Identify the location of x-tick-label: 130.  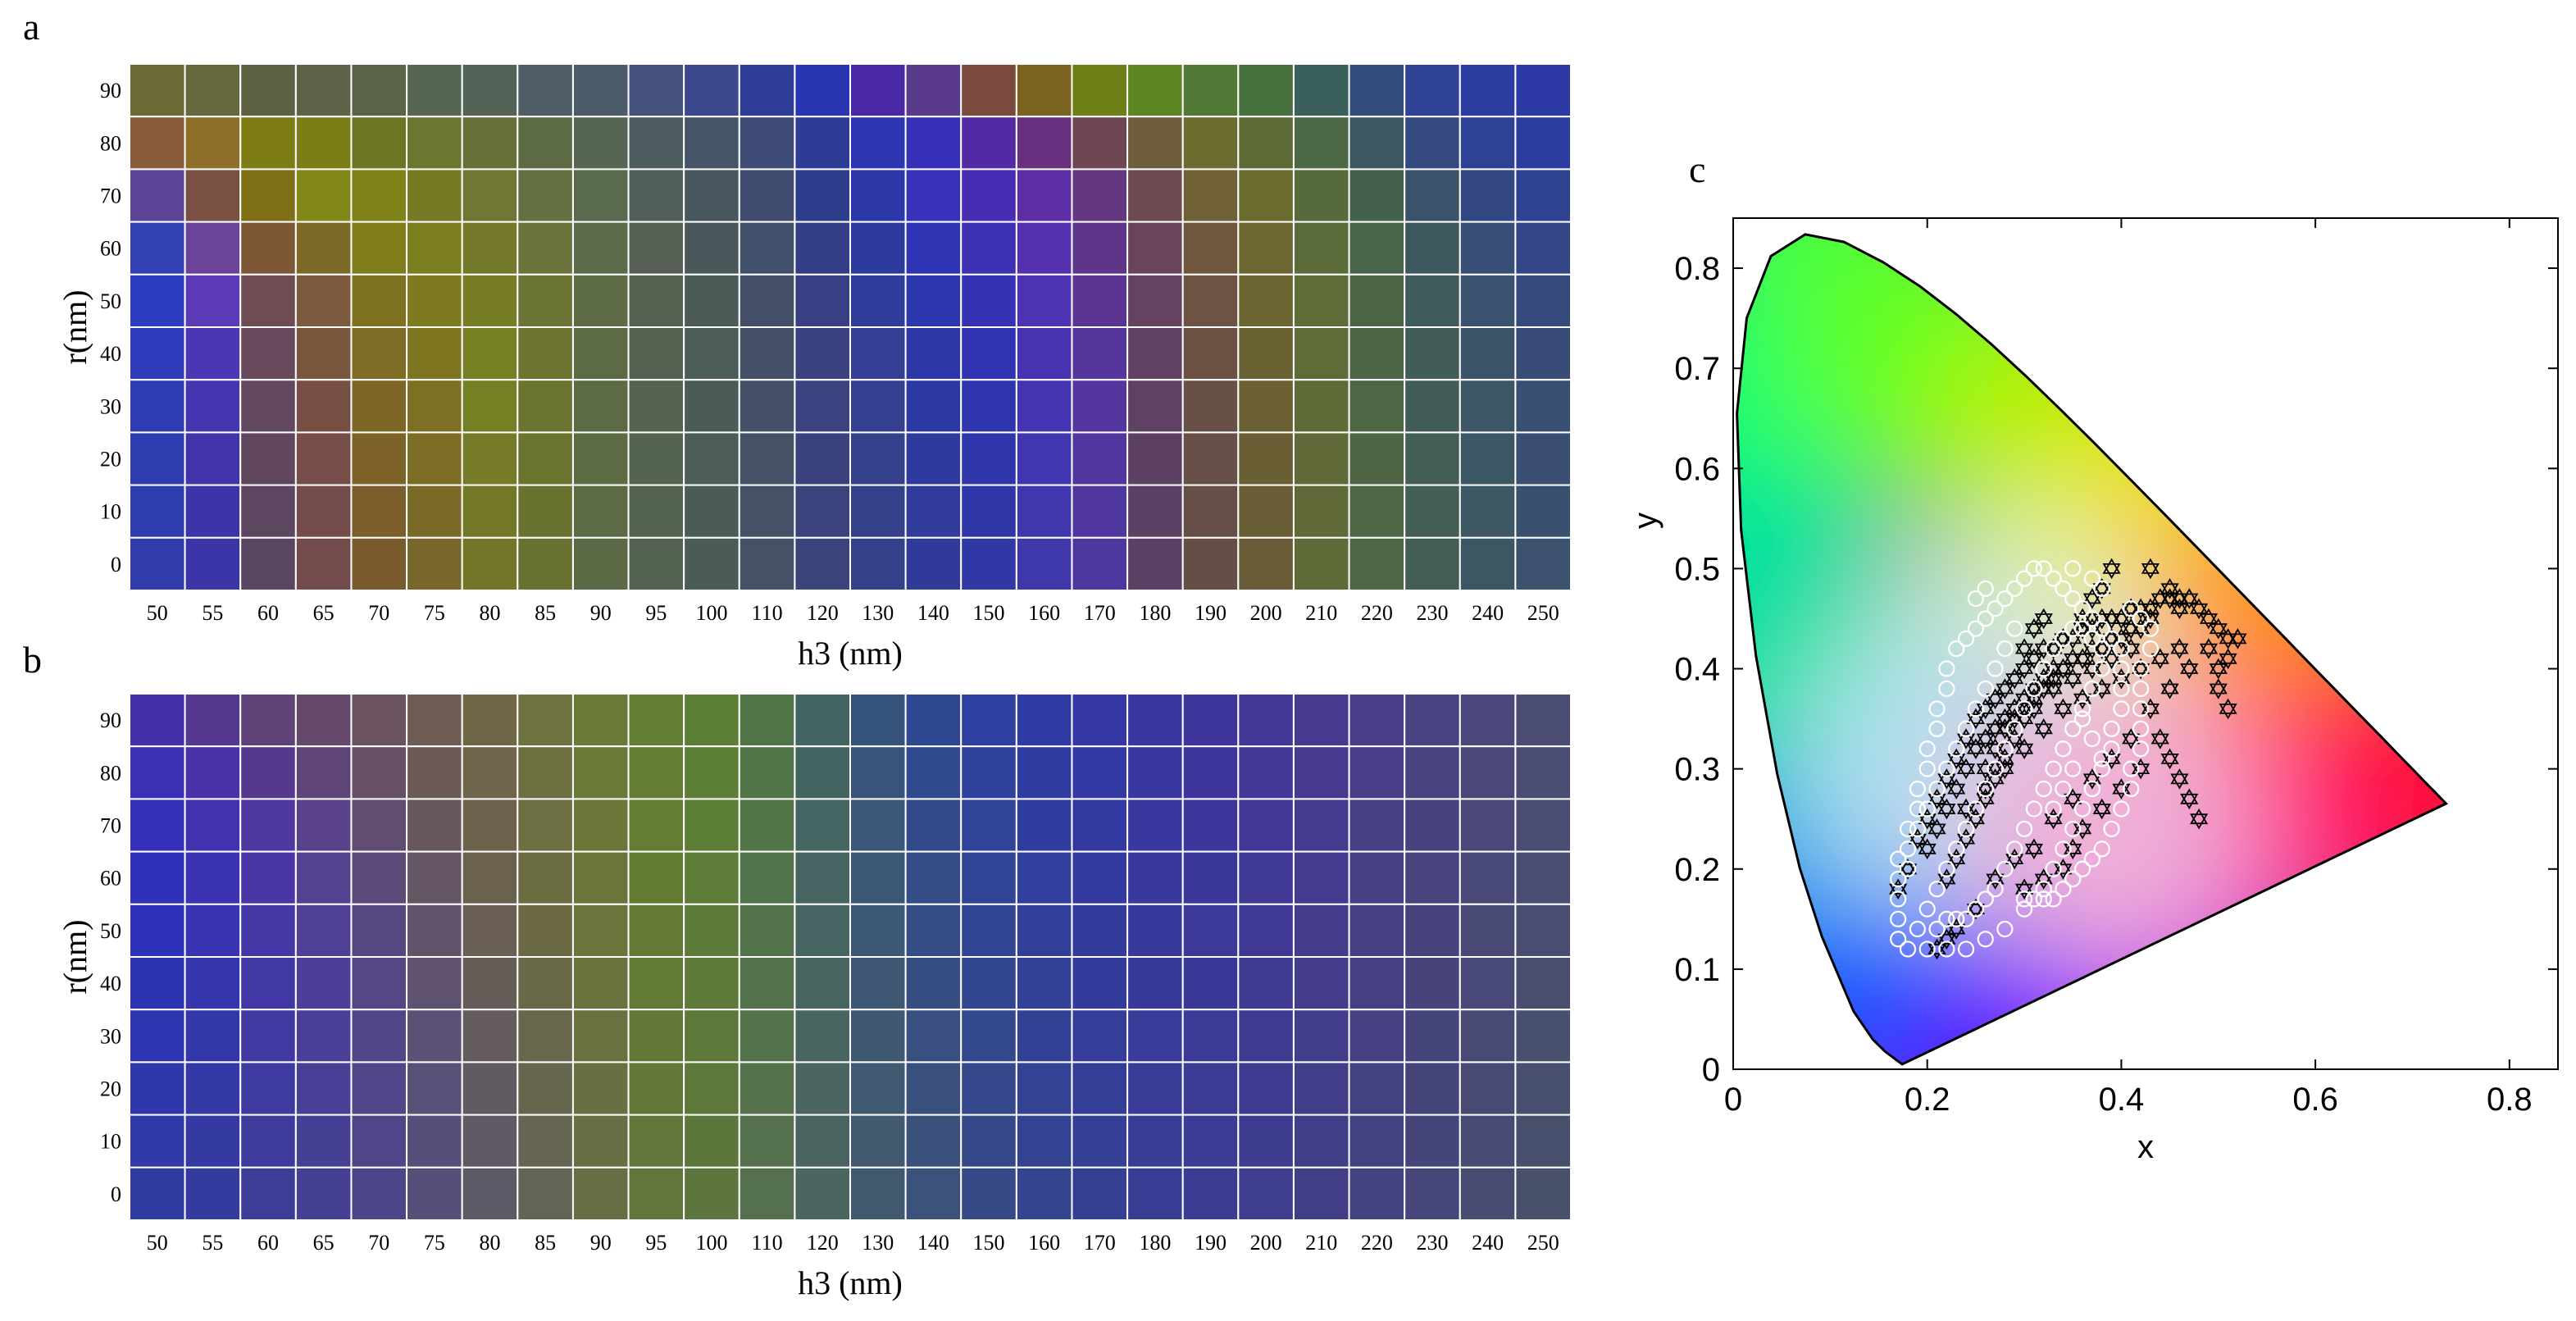
(878, 613).